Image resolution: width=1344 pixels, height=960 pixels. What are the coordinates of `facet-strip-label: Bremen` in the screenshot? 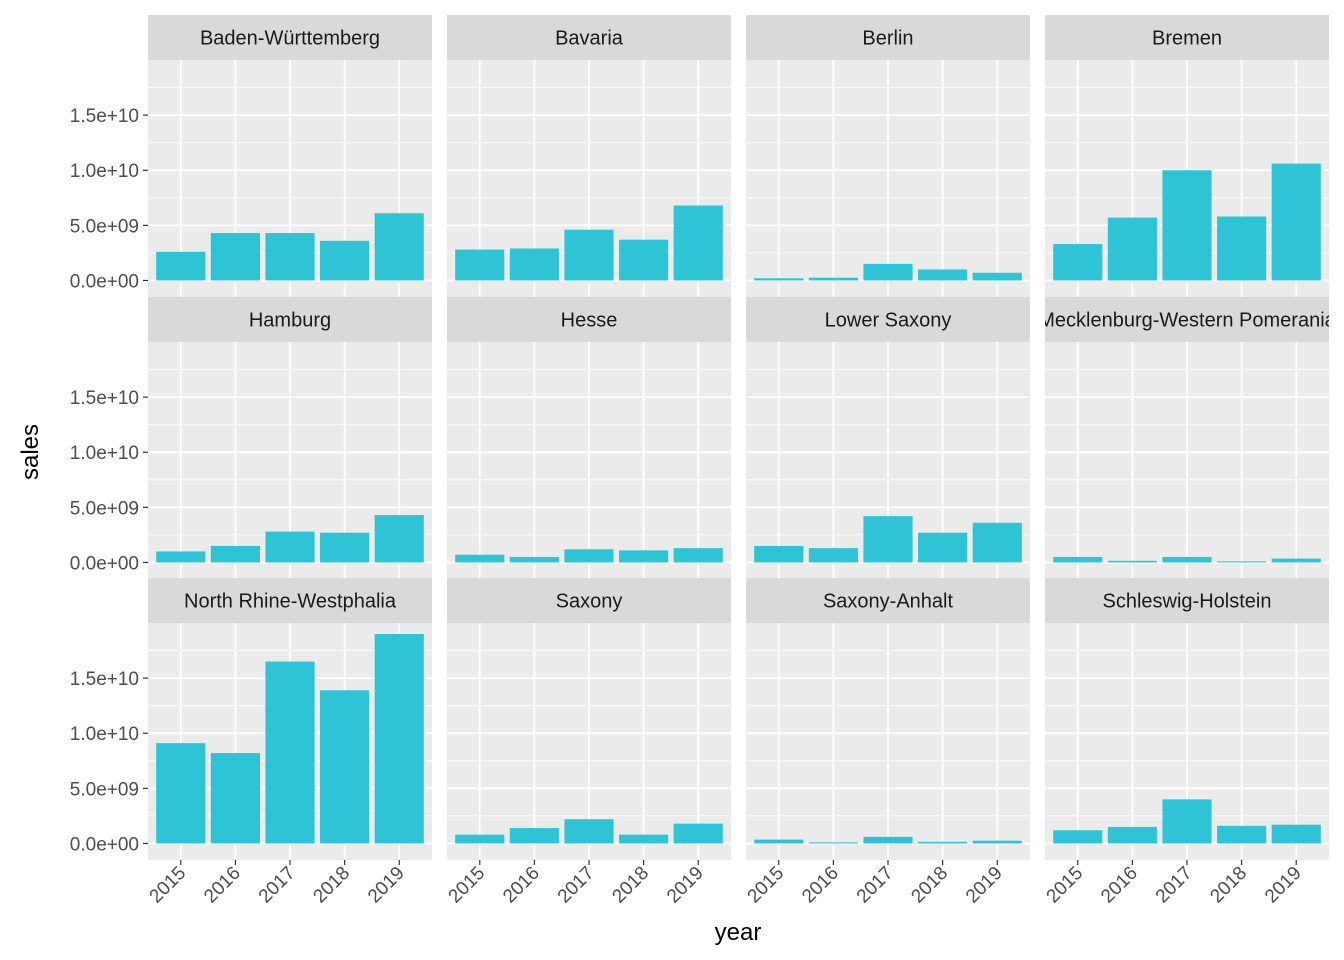 It's located at (1187, 39).